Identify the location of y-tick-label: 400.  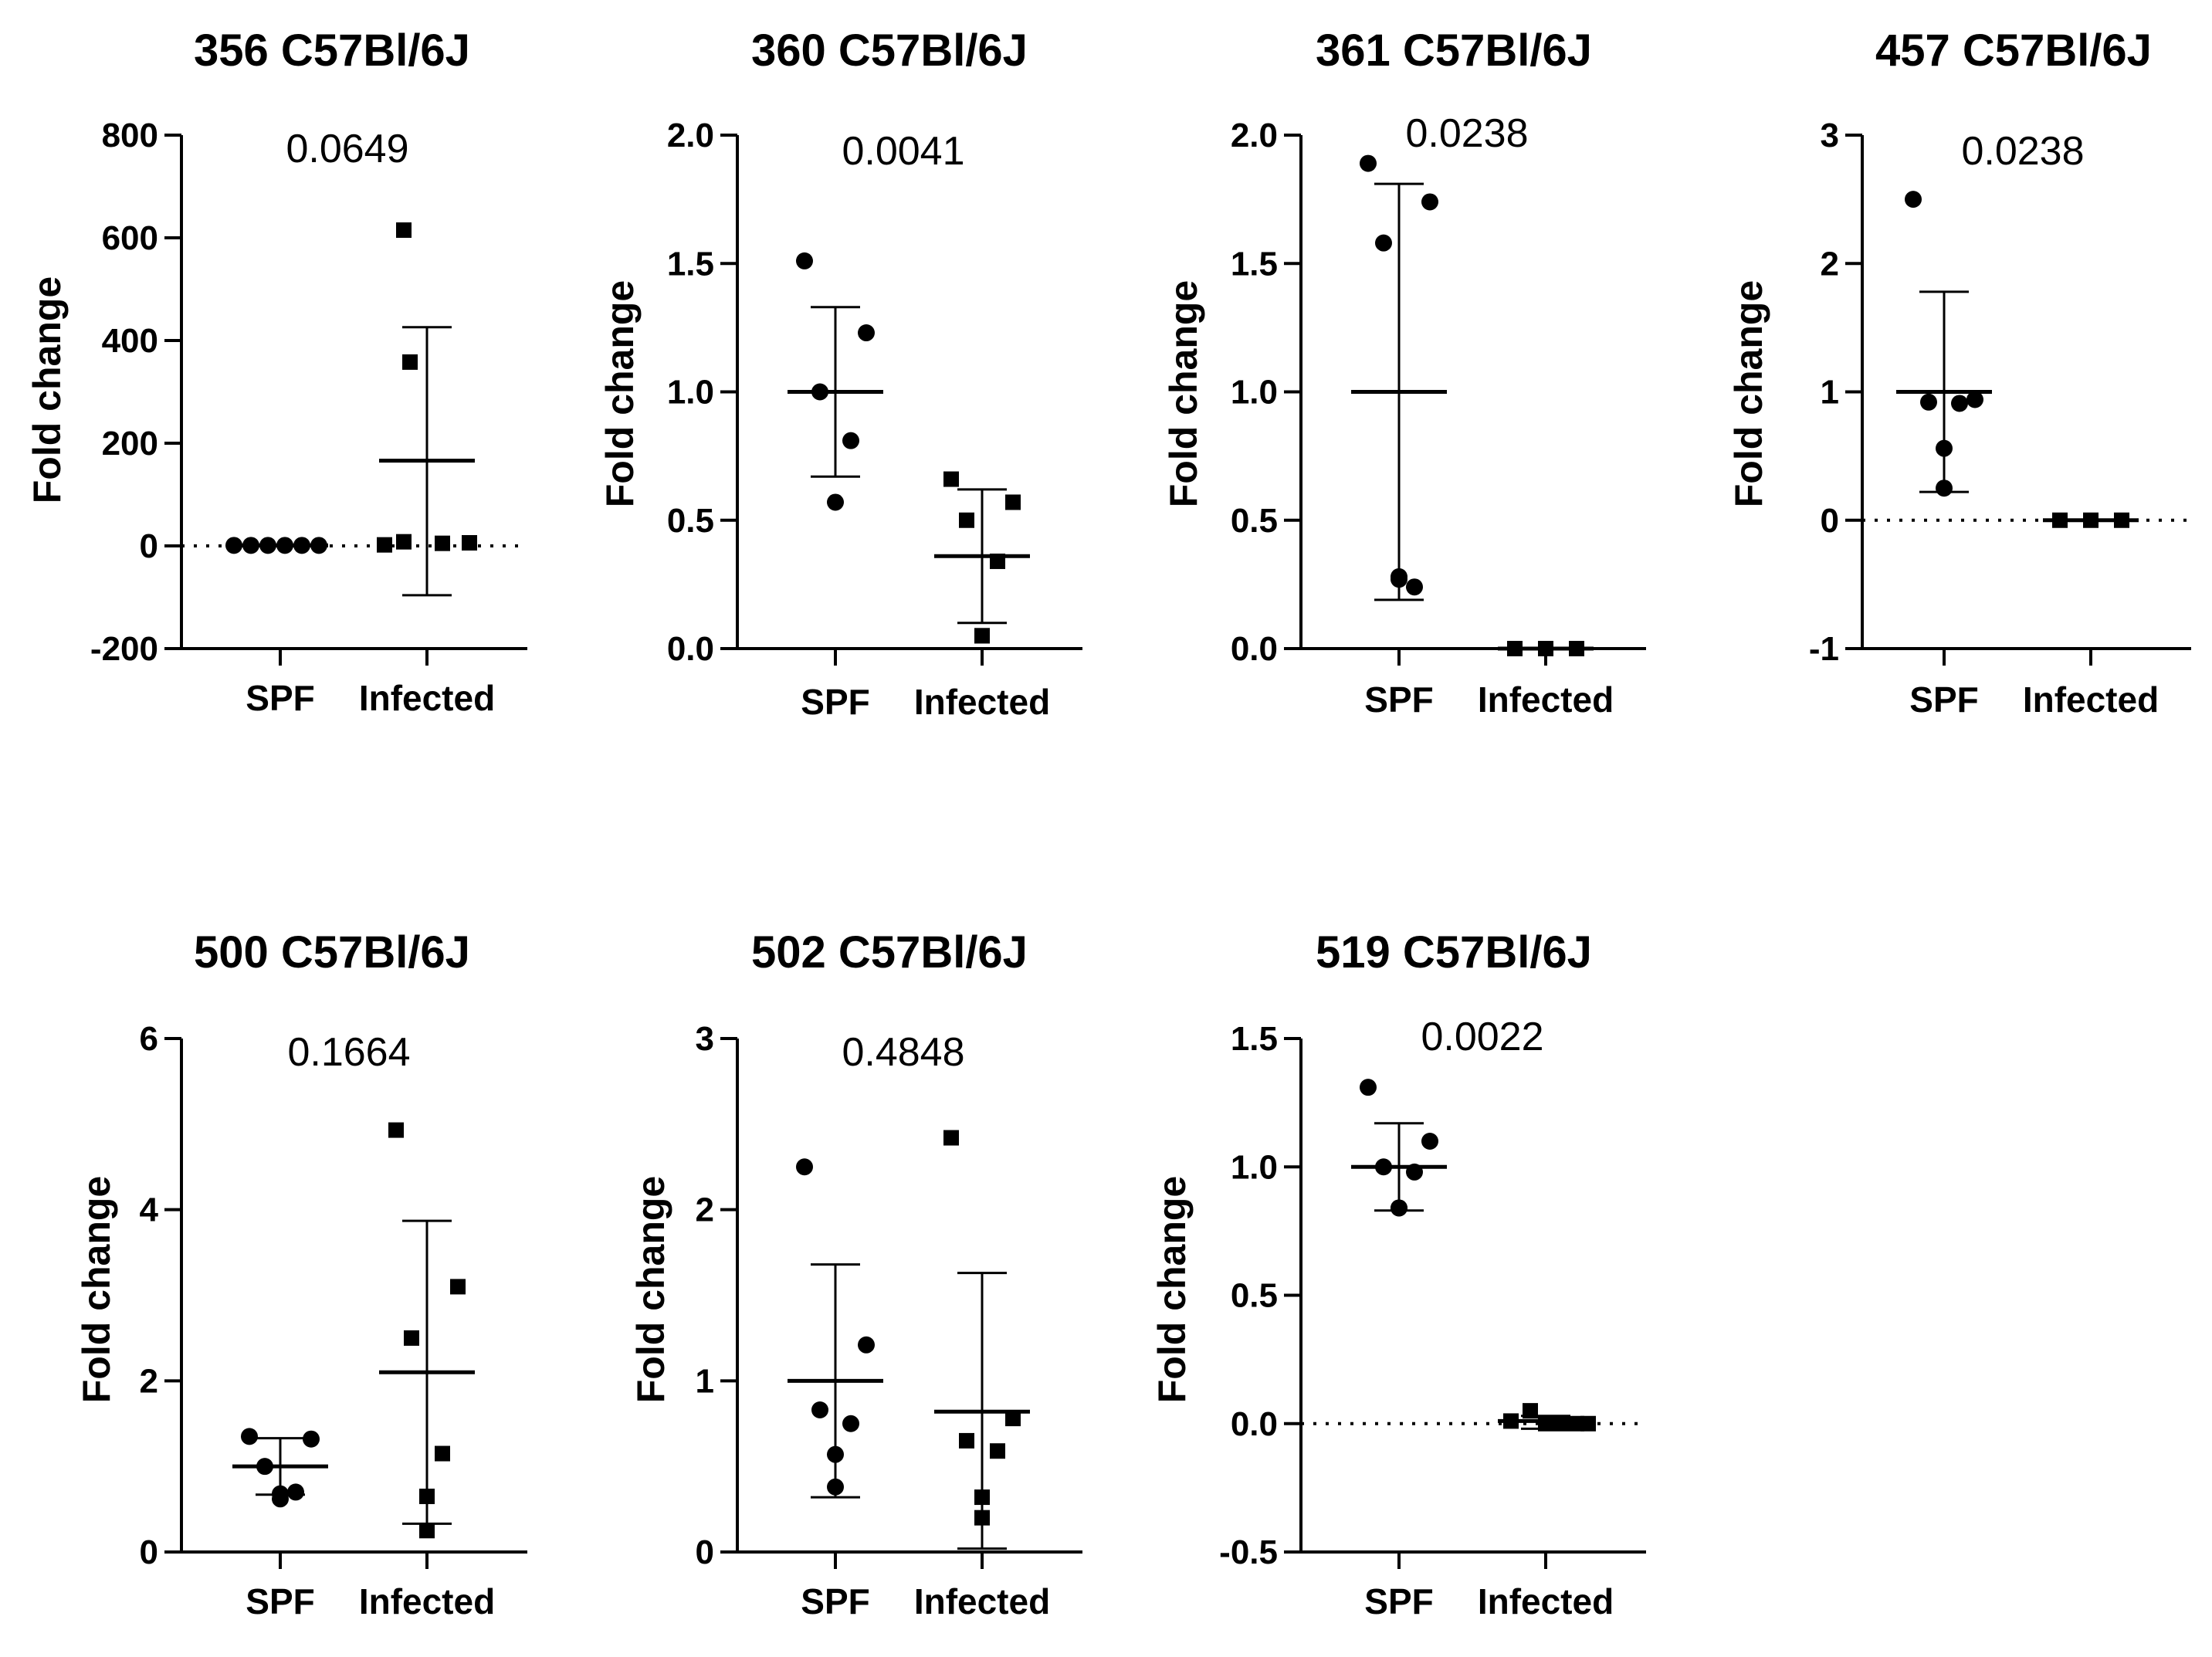
(130, 341).